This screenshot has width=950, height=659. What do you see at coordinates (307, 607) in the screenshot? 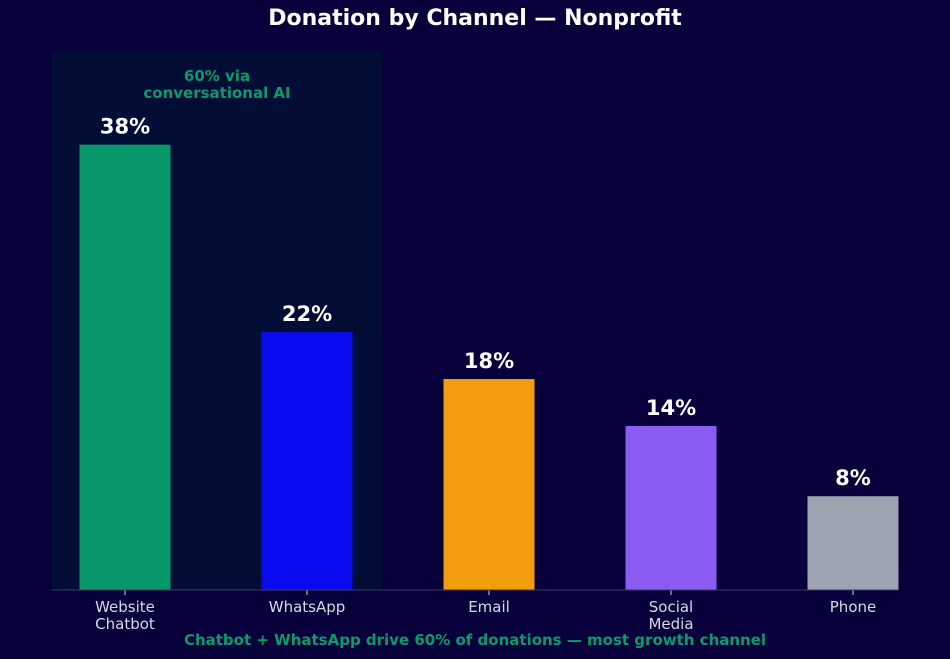
I see `x-tick-label: WhatsApp` at bounding box center [307, 607].